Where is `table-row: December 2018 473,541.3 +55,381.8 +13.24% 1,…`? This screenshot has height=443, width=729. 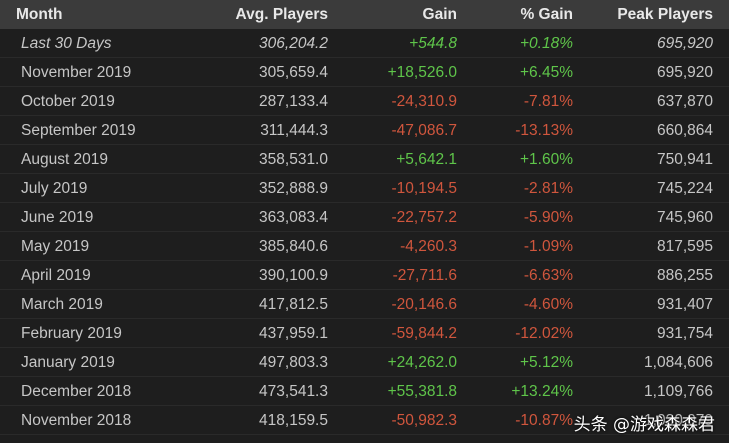
table-row: December 2018 473,541.3 +55,381.8 +13.24% 1,… is located at coordinates (364, 391).